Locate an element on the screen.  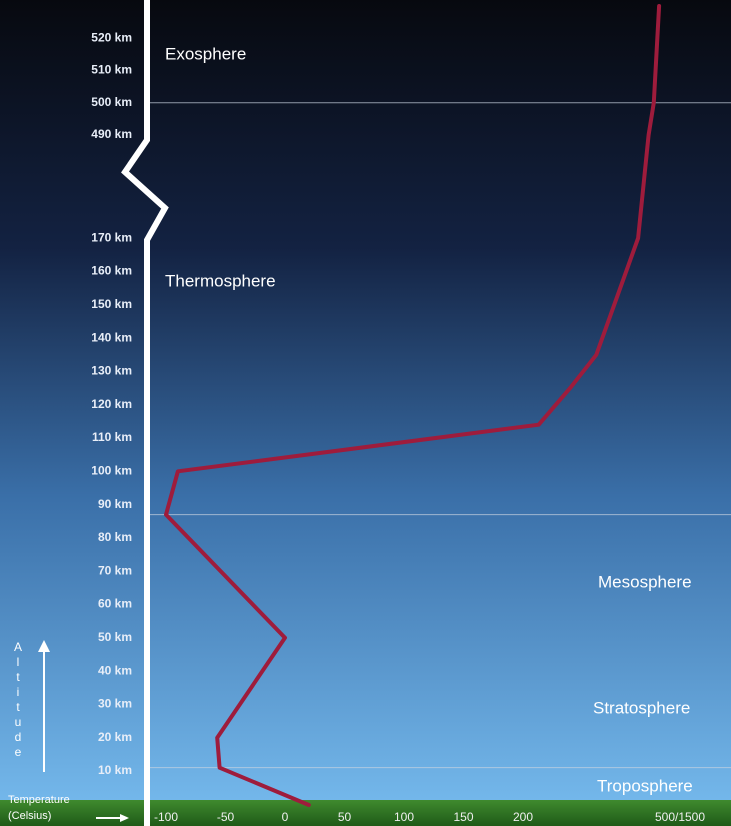
y-tick-label: 130 km is located at coordinates (111, 371).